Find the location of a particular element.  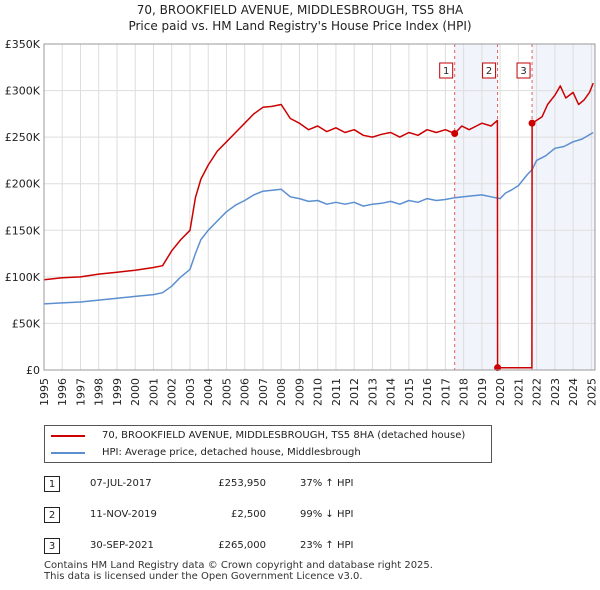

sale-label-text-1: 1 is located at coordinates (446, 71).